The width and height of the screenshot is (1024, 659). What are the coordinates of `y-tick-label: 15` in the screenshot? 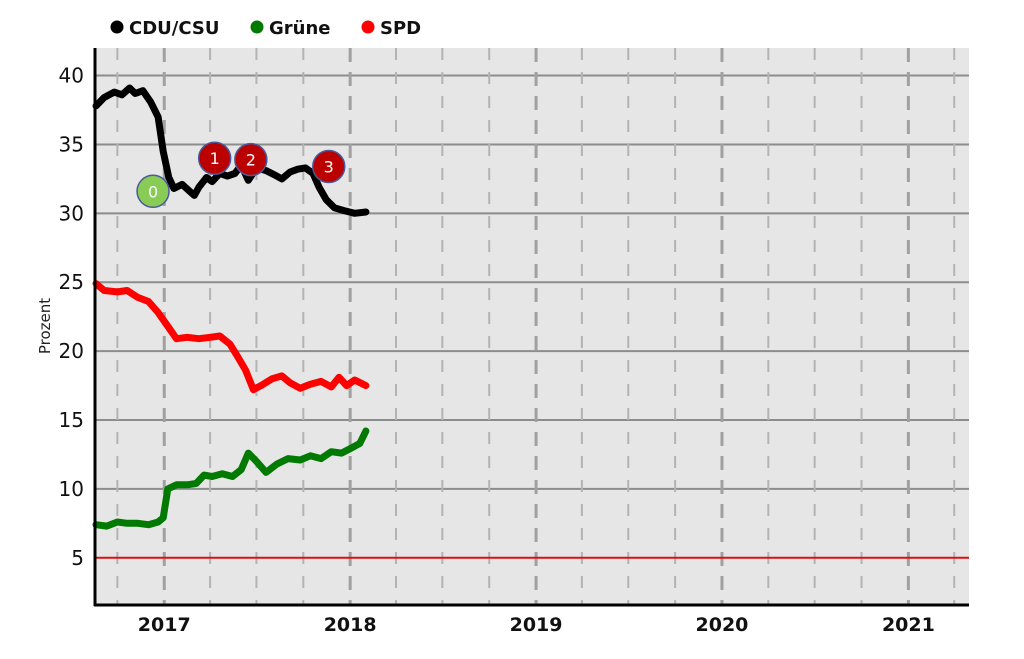 It's located at (71, 420).